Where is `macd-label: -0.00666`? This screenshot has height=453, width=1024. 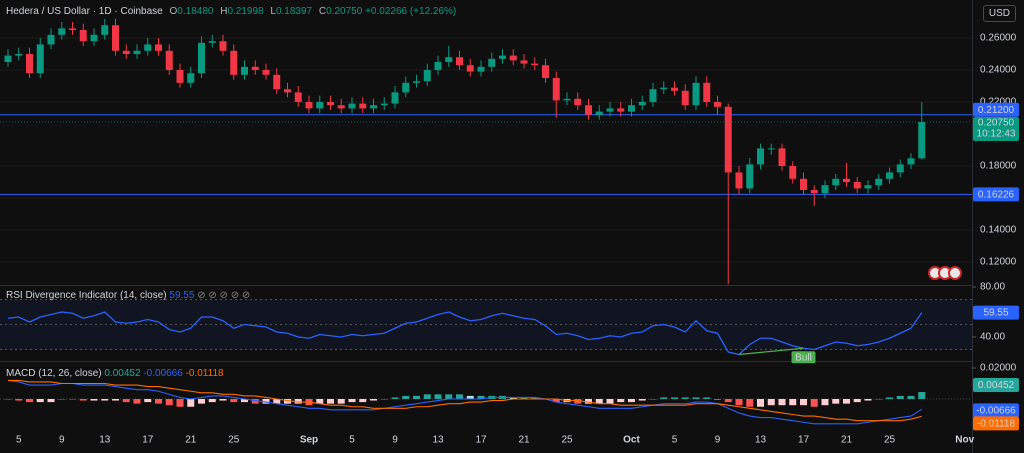
macd-label: -0.00666 is located at coordinates (996, 410).